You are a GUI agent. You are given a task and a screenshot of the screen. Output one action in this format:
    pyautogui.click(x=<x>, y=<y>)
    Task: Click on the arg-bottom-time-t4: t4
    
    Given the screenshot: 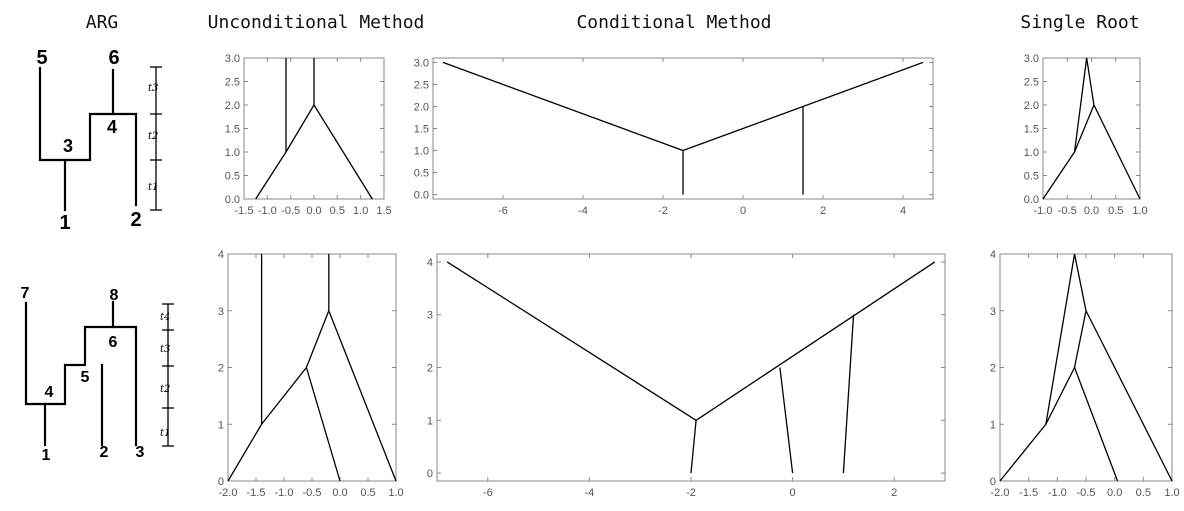 What is the action you would take?
    pyautogui.click(x=165, y=317)
    